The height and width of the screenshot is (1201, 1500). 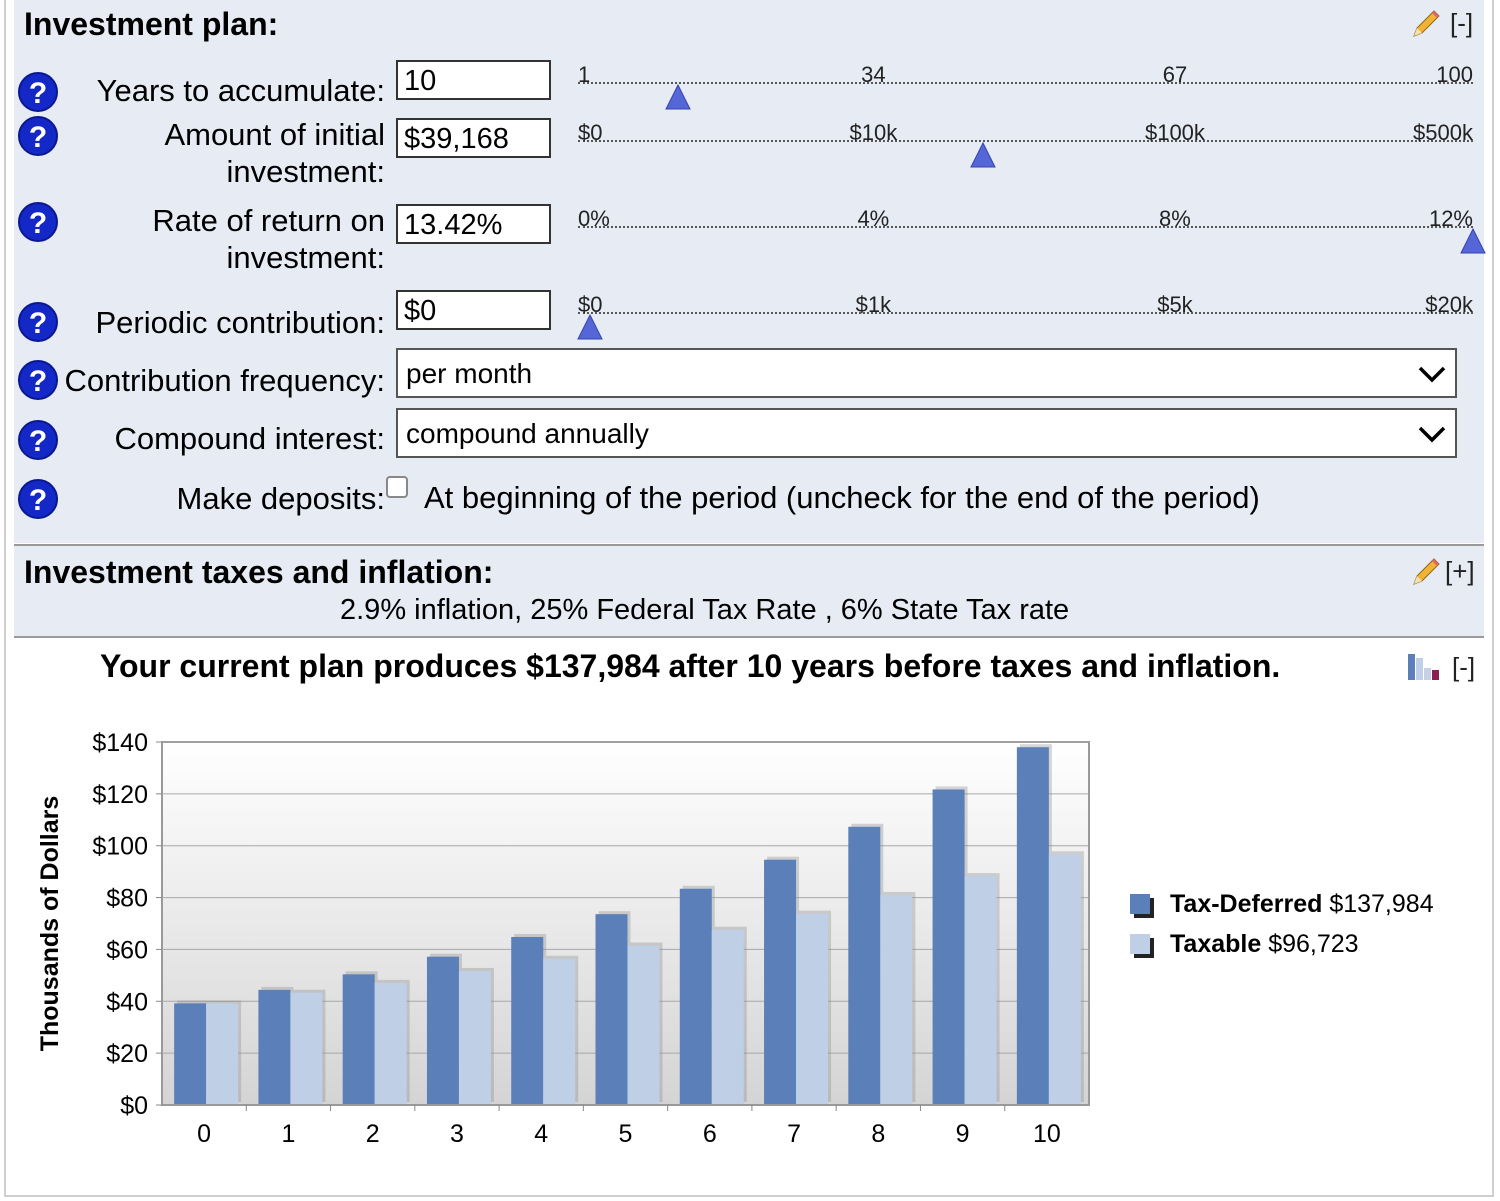 I want to click on rate-label-line1: Rate of return on, so click(x=268, y=220).